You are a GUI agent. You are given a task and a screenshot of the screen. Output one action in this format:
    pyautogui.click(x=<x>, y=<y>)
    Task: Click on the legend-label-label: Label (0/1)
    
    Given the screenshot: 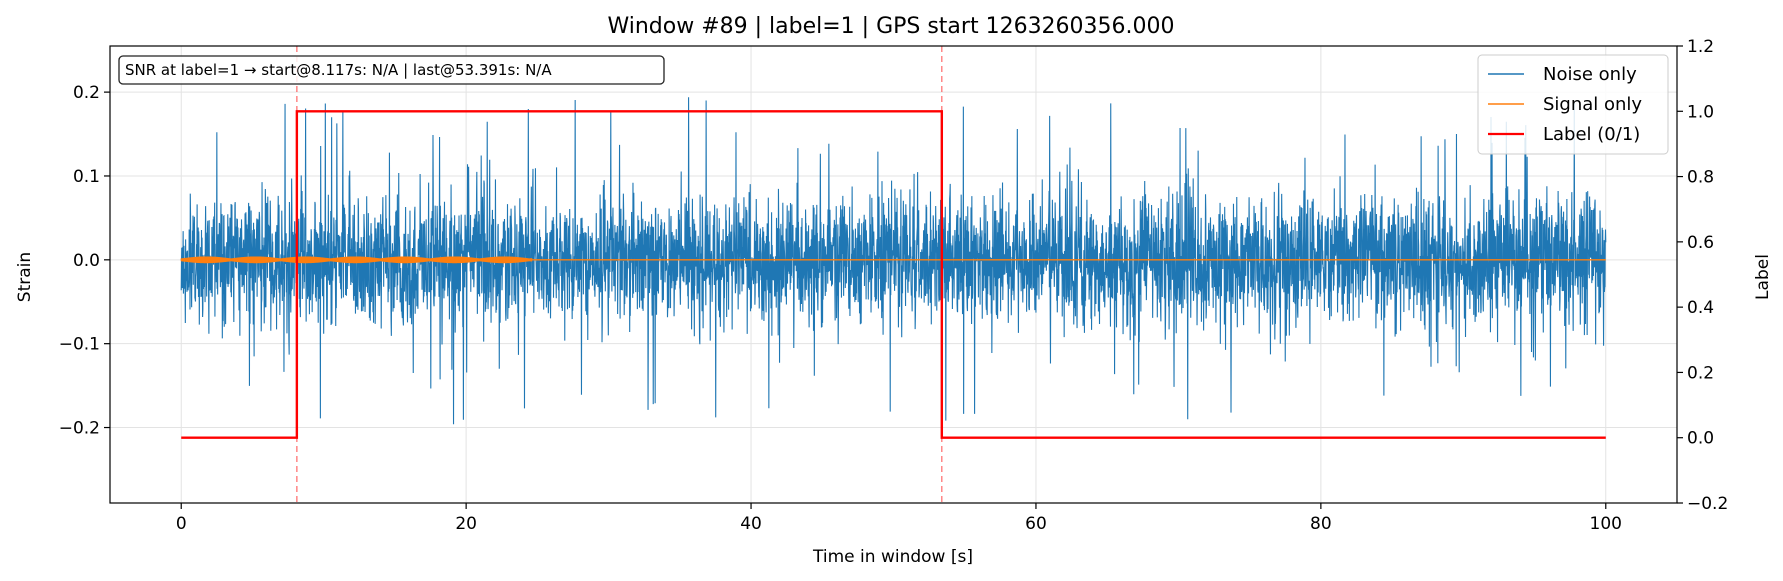 What is the action you would take?
    pyautogui.click(x=1591, y=134)
    